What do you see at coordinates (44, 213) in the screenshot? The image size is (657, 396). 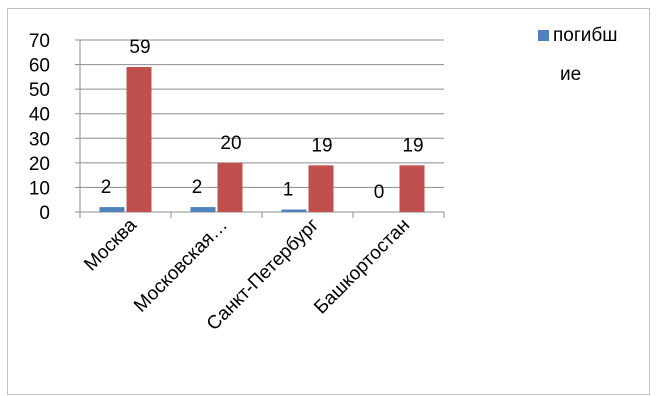 I see `y-tick-label: 0` at bounding box center [44, 213].